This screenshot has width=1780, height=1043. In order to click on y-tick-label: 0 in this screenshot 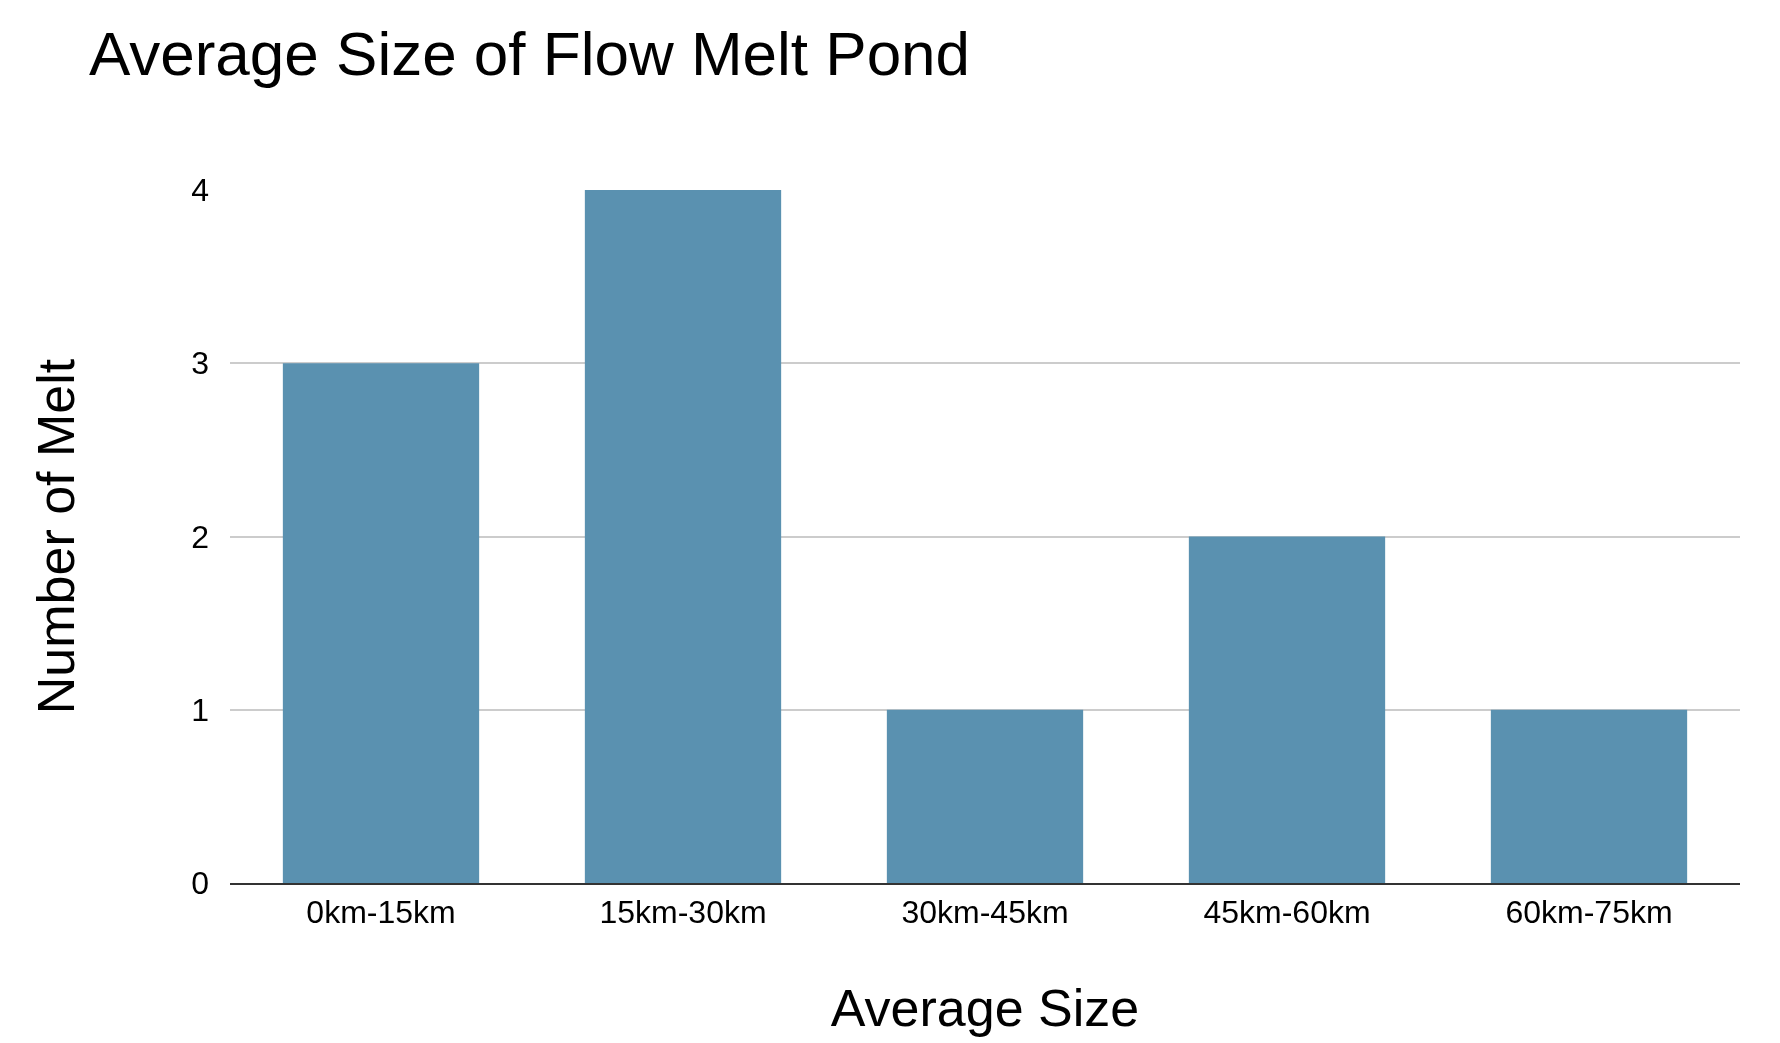, I will do `click(200, 883)`.